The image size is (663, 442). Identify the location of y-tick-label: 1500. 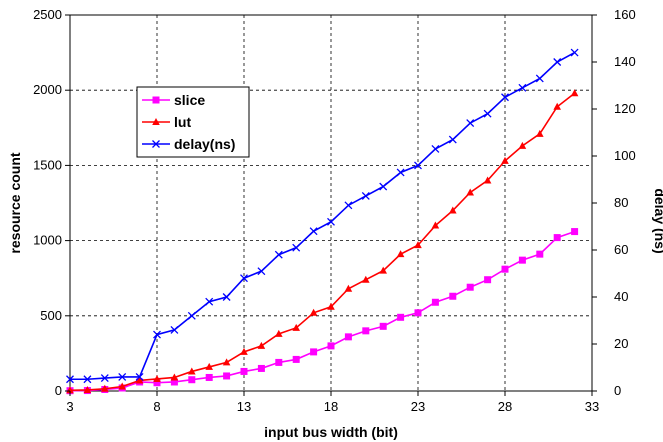
(47, 164).